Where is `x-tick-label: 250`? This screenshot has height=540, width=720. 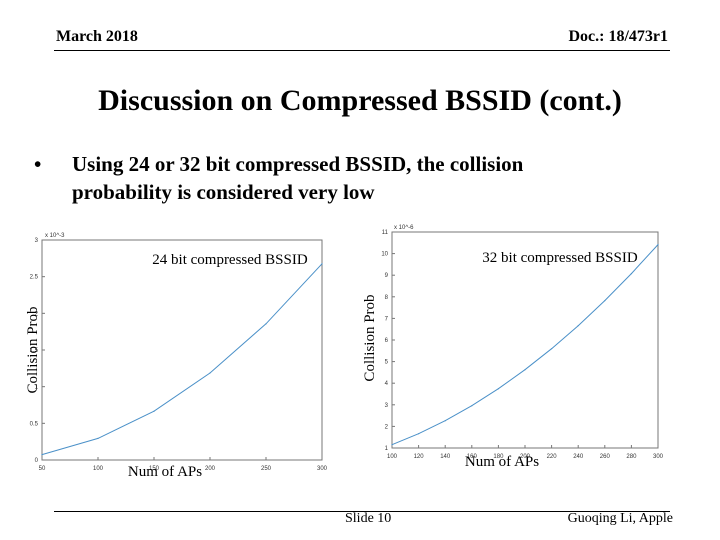 x-tick-label: 250 is located at coordinates (266, 469).